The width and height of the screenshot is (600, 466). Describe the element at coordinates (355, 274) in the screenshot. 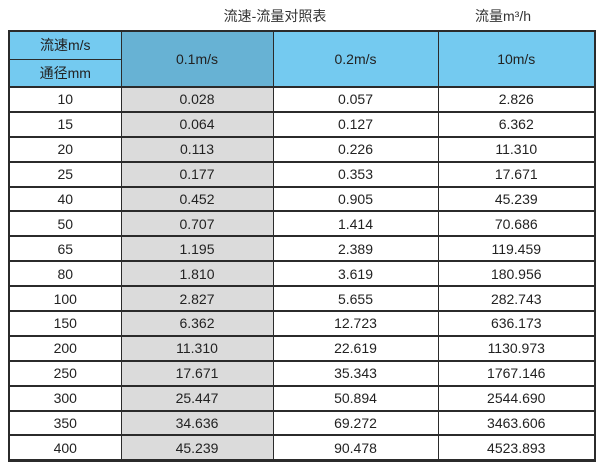

I see `flow-value-cell: 3.619` at that location.